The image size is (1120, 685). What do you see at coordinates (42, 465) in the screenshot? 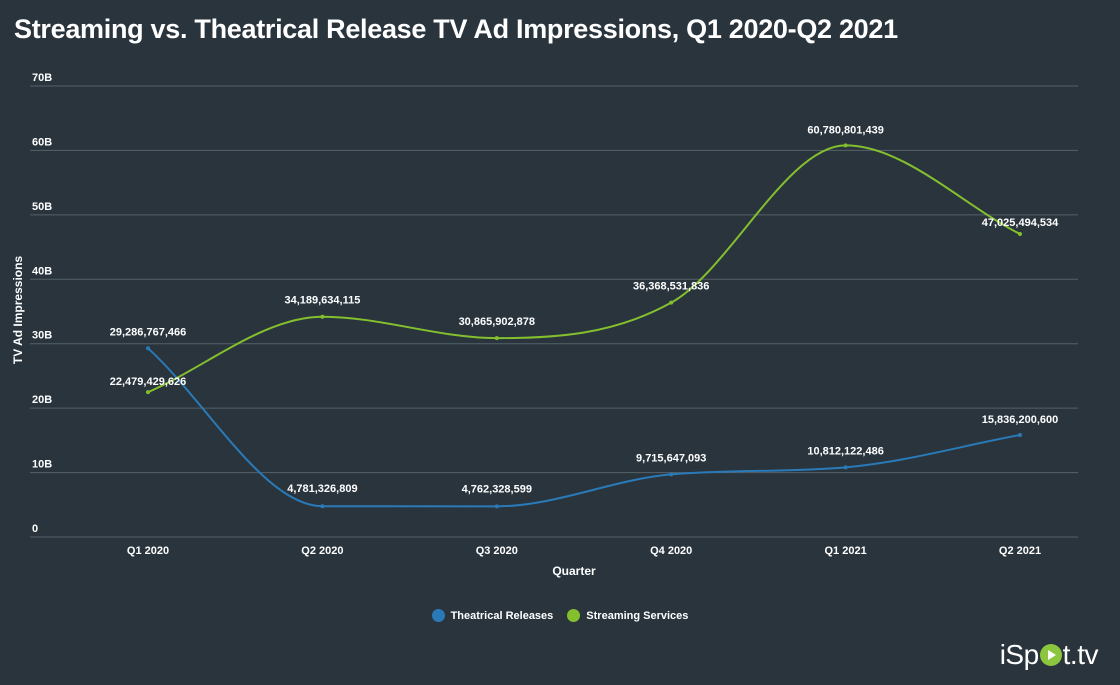
I see `y-tick-label: 10B` at bounding box center [42, 465].